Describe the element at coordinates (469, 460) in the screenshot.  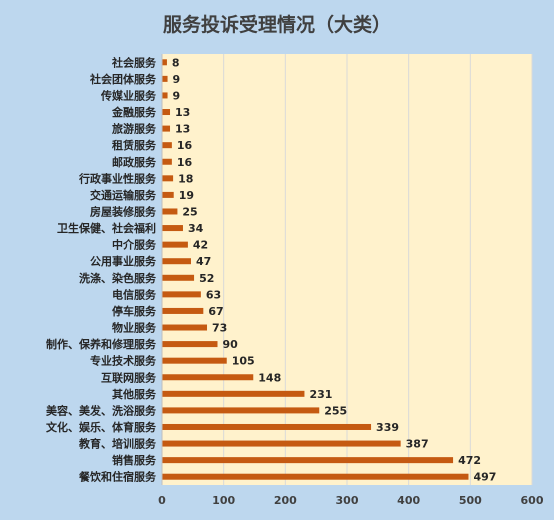
I see `data-label: 472` at that location.